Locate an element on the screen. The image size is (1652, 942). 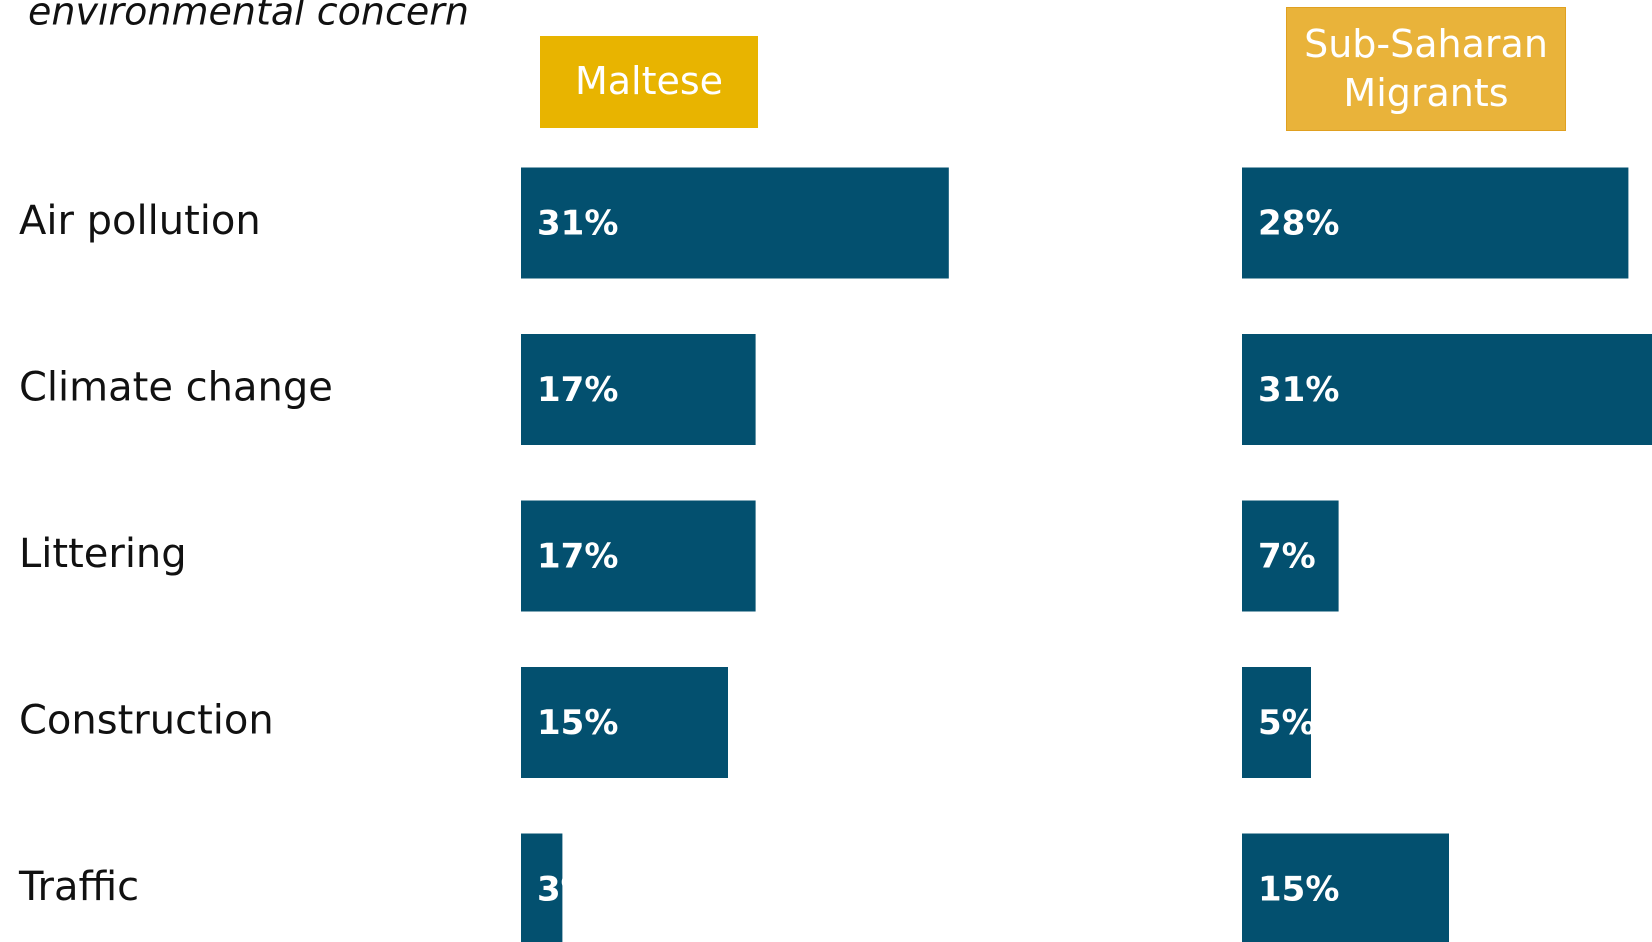
legend-box: Maltese is located at coordinates (649, 82).